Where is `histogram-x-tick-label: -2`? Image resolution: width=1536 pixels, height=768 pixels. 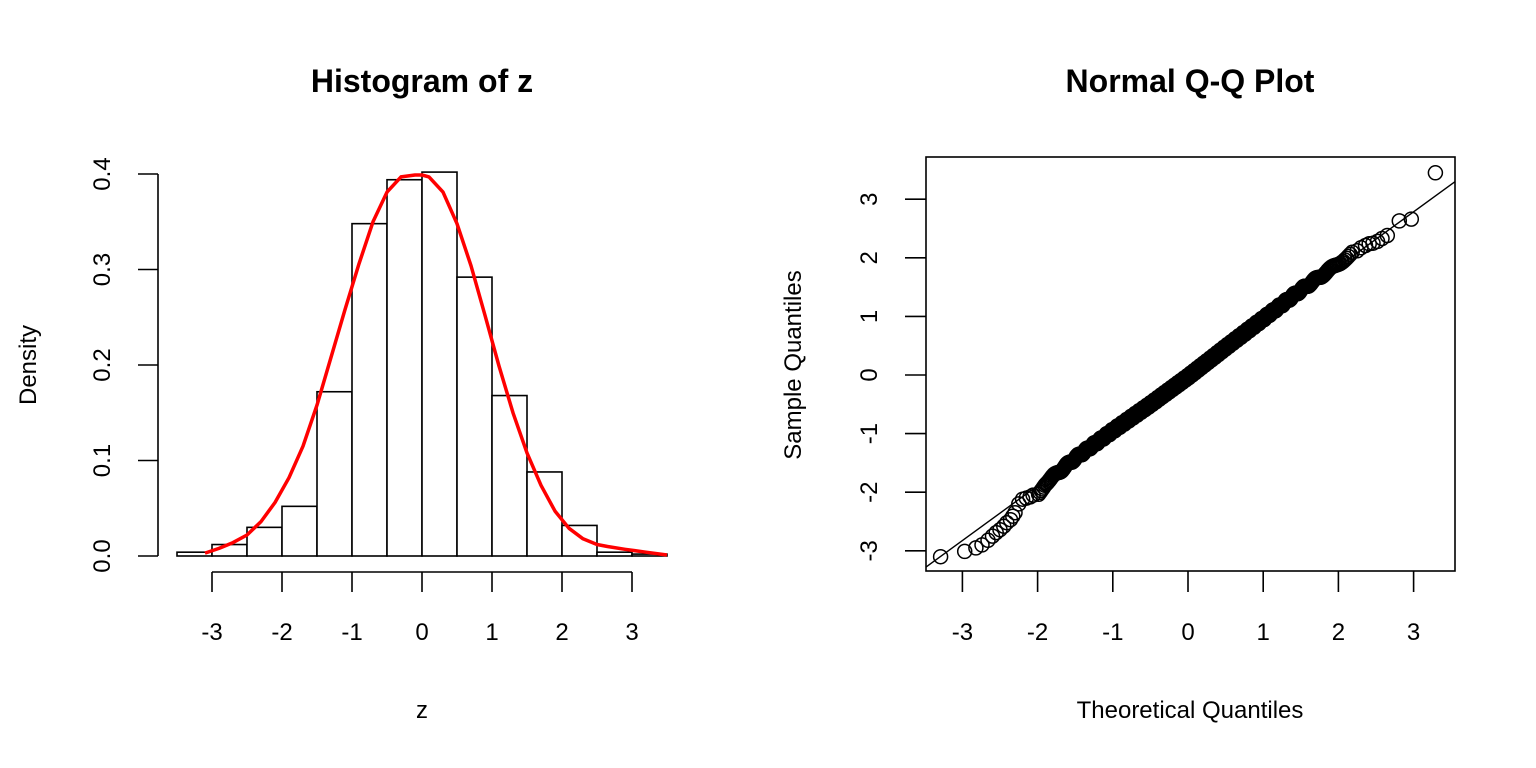 histogram-x-tick-label: -2 is located at coordinates (281, 632).